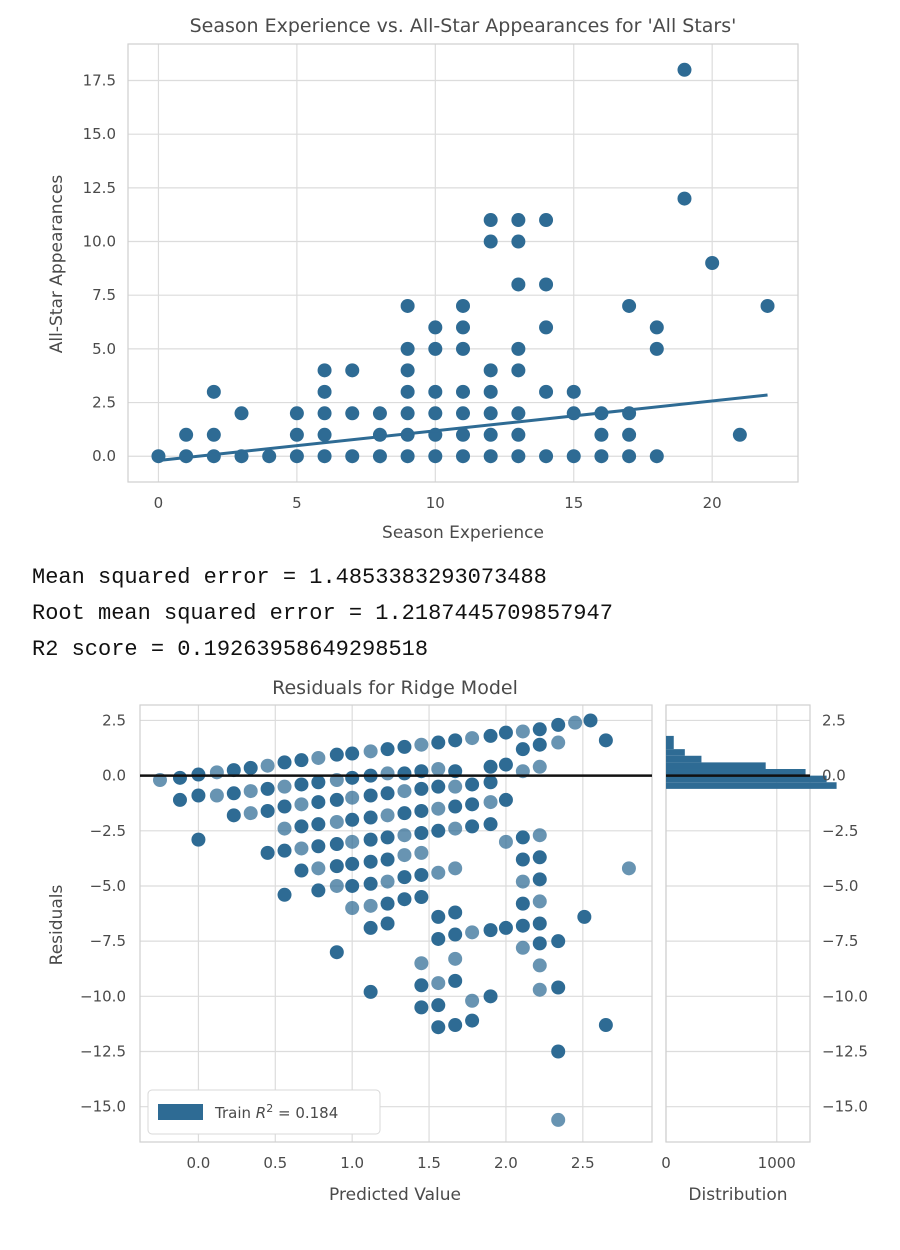  Describe the element at coordinates (728, 1163) in the screenshot. I see `histogram-x-ticks: 0 1000` at that location.